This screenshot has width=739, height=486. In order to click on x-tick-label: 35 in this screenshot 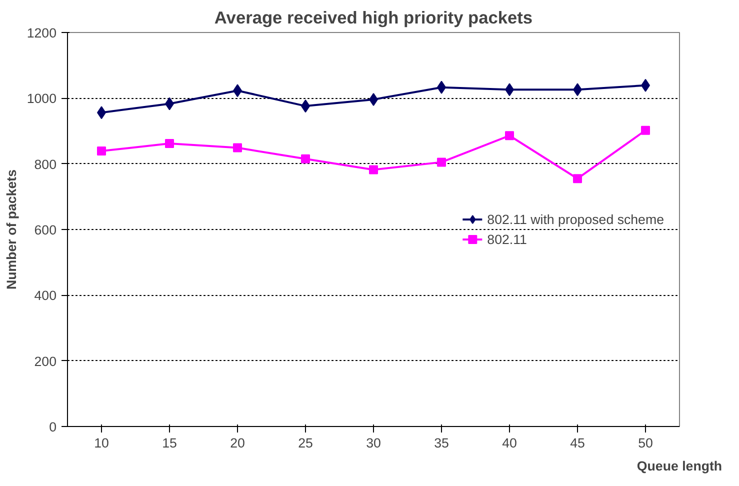, I will do `click(441, 443)`.